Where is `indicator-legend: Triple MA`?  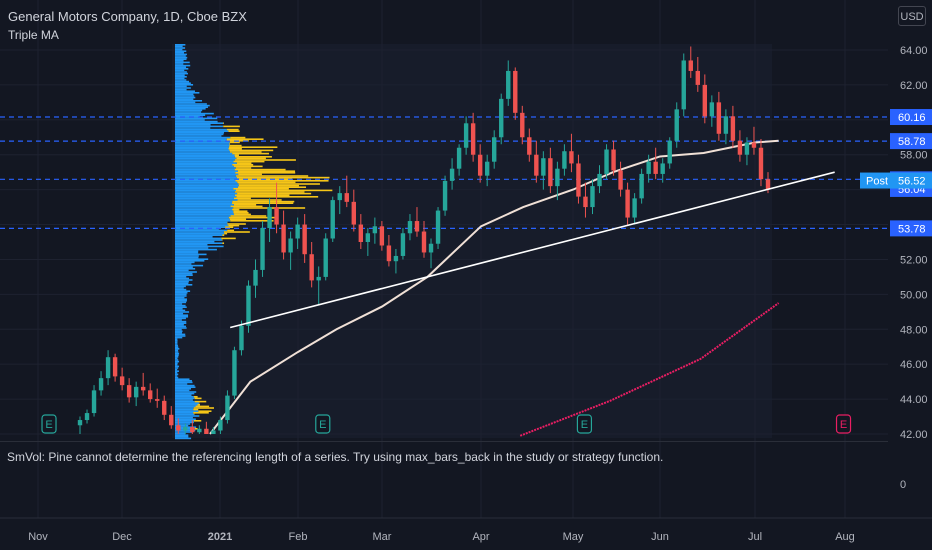 indicator-legend: Triple MA is located at coordinates (33, 35).